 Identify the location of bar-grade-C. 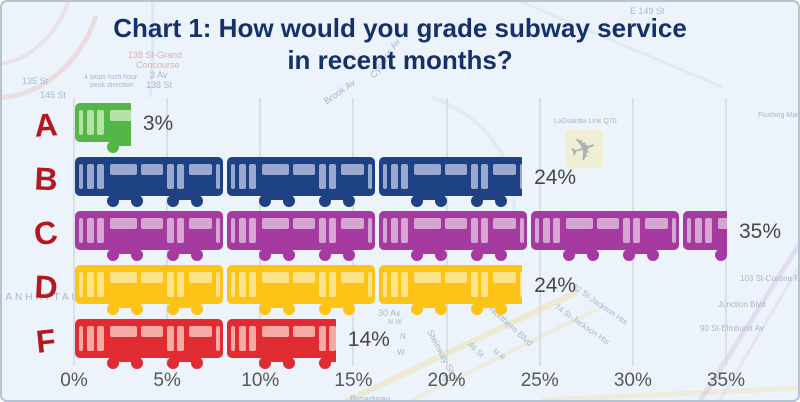
(401, 235).